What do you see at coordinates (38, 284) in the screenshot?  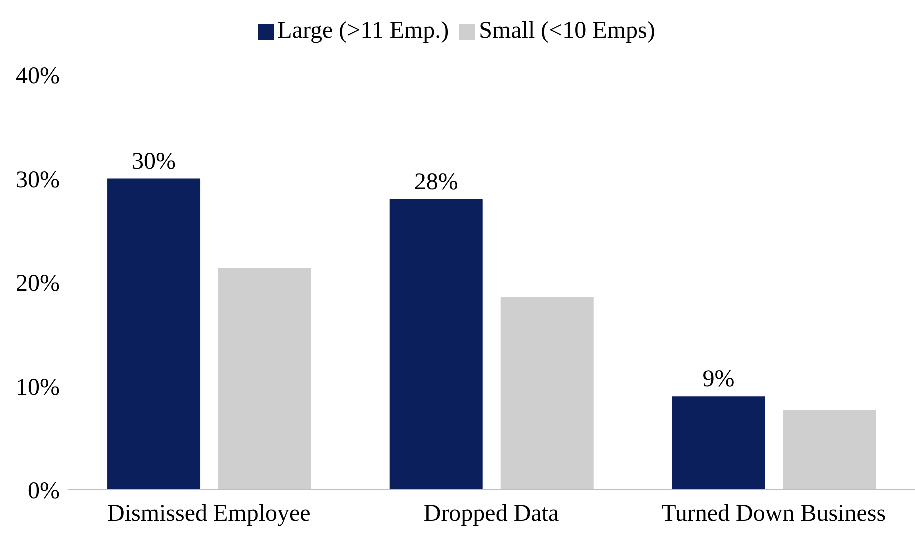 I see `y-tick-label: 20%` at bounding box center [38, 284].